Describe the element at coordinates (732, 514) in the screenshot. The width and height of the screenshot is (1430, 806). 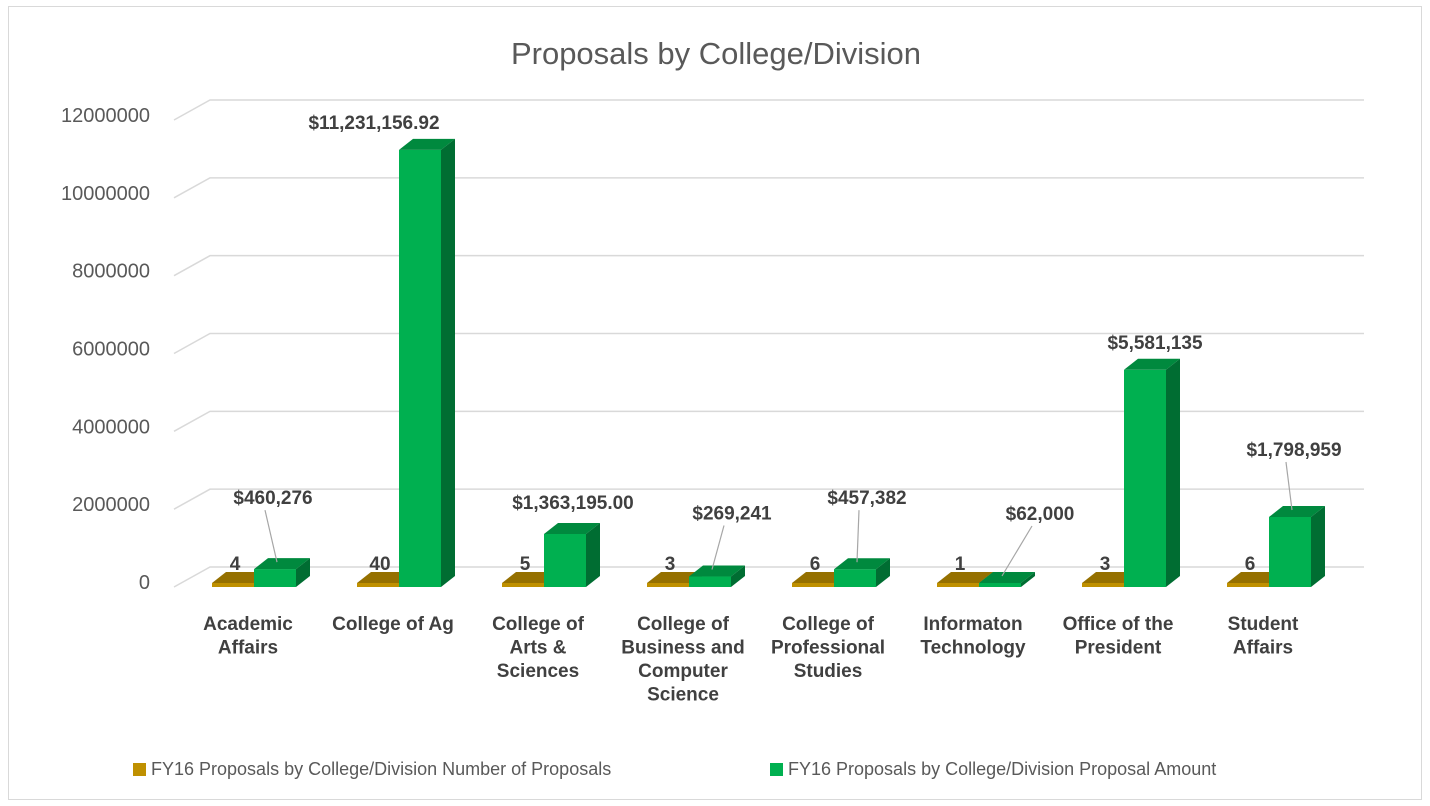
I see `data-label-amount: $269,241` at that location.